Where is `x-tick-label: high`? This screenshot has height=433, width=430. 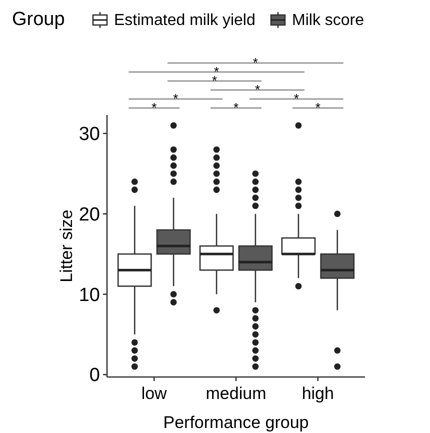
x-tick-label: high is located at coordinates (318, 393).